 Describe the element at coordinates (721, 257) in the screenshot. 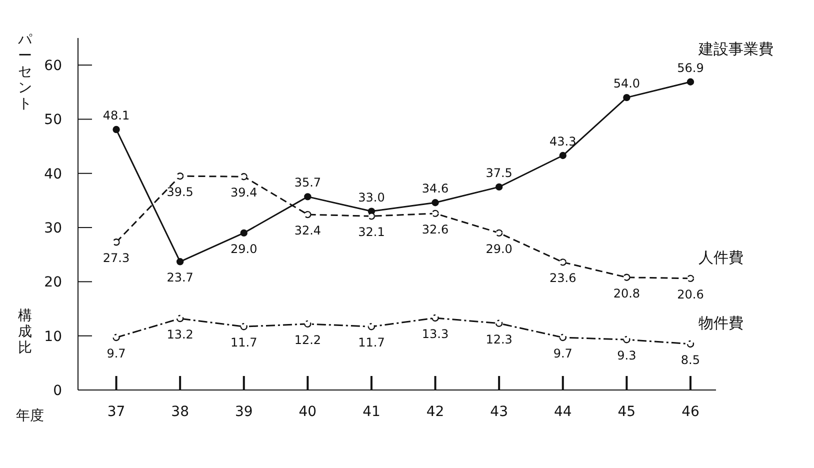

I see `series-label: 人件費` at that location.